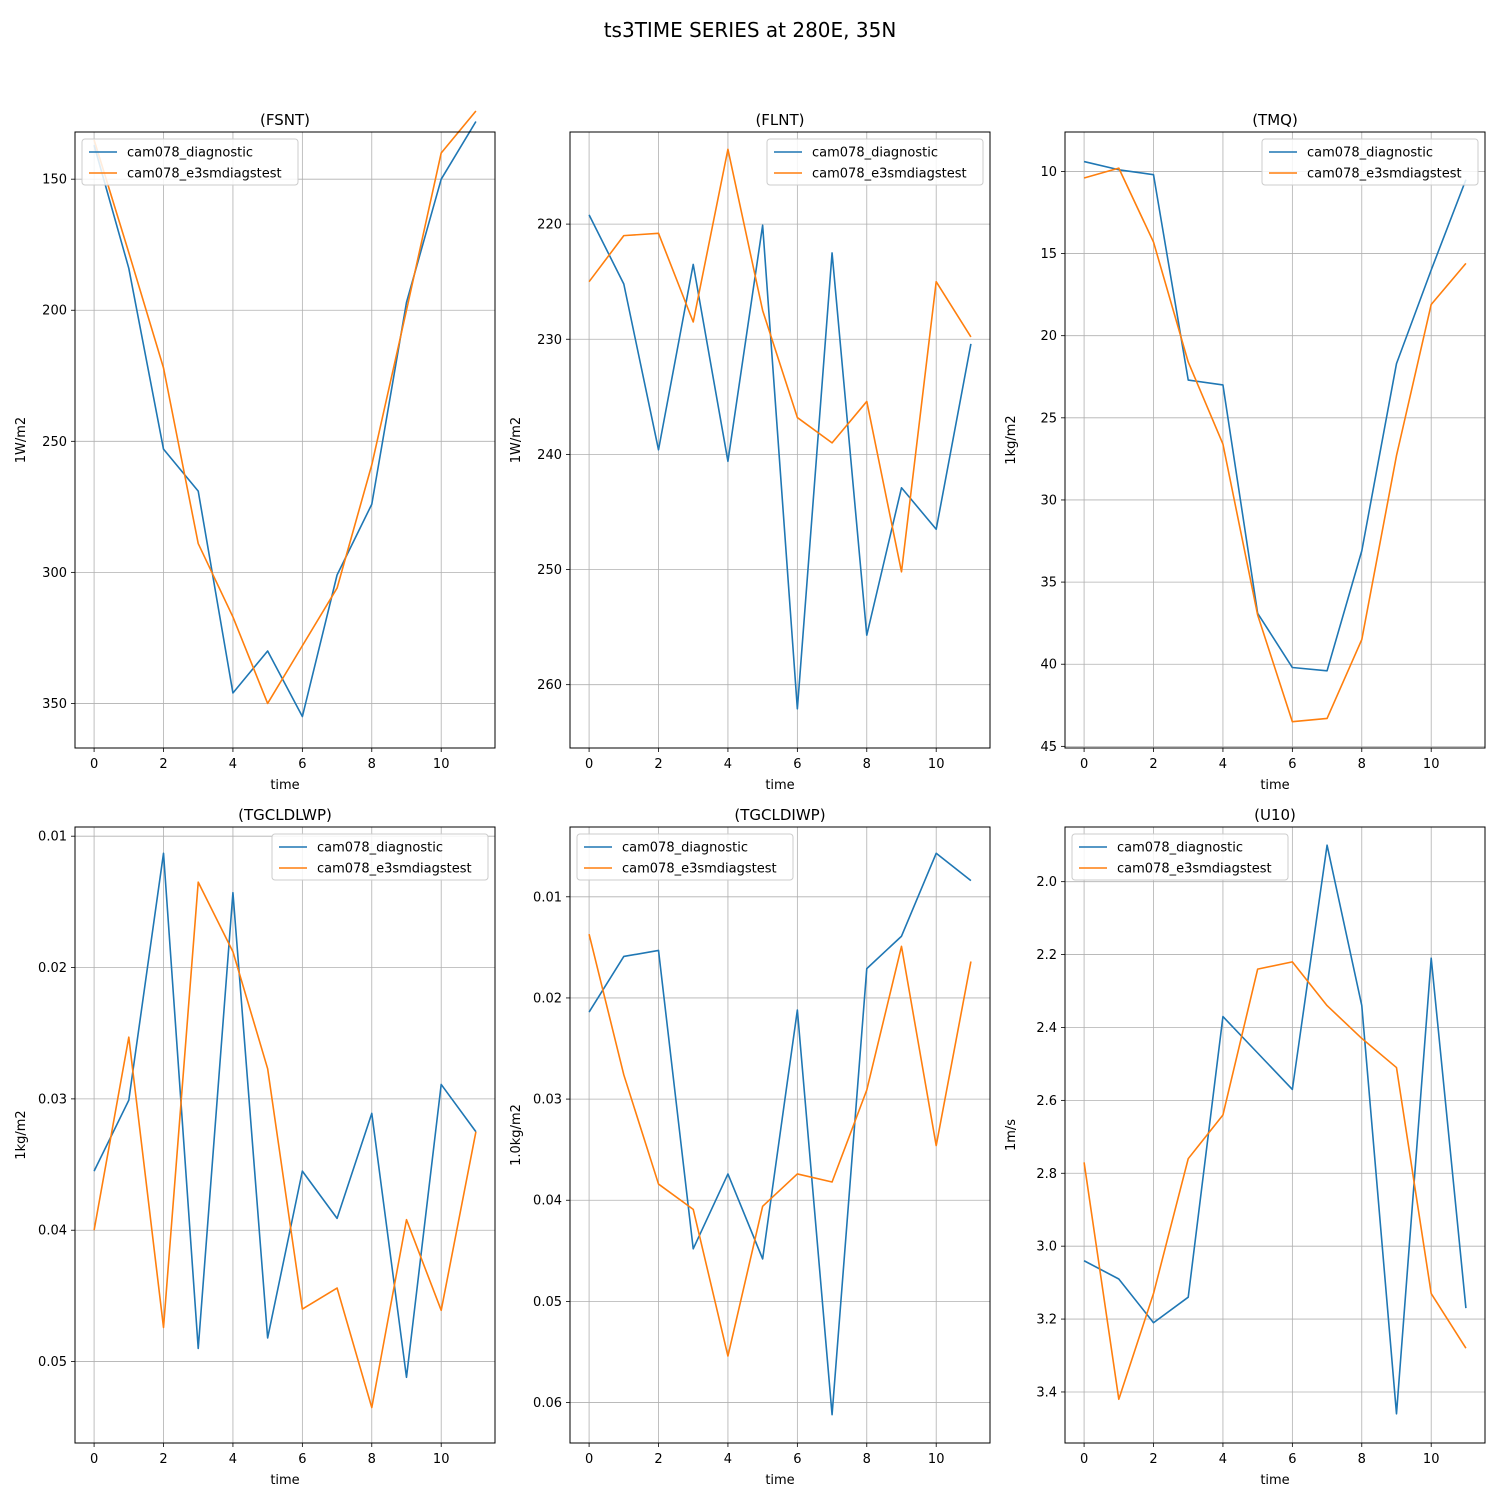 Image resolution: width=1500 pixels, height=1500 pixels. Describe the element at coordinates (549, 685) in the screenshot. I see `y-tick-label-4: 260` at that location.